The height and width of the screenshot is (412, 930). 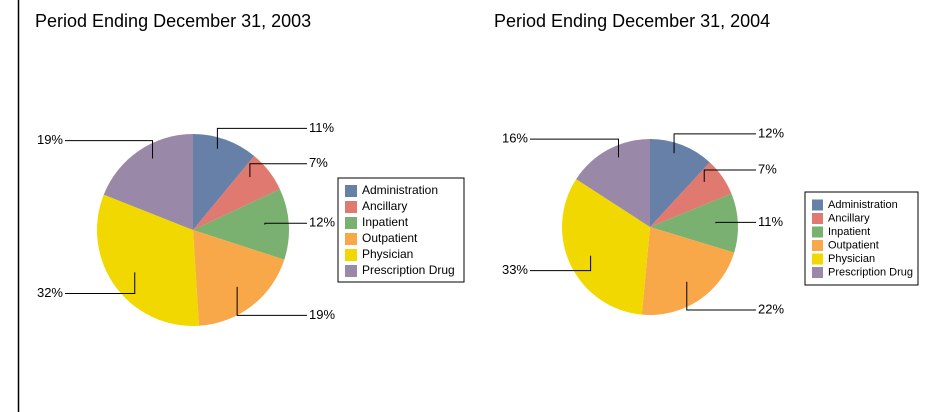 What do you see at coordinates (50, 292) in the screenshot?
I see `data-label: 32%` at bounding box center [50, 292].